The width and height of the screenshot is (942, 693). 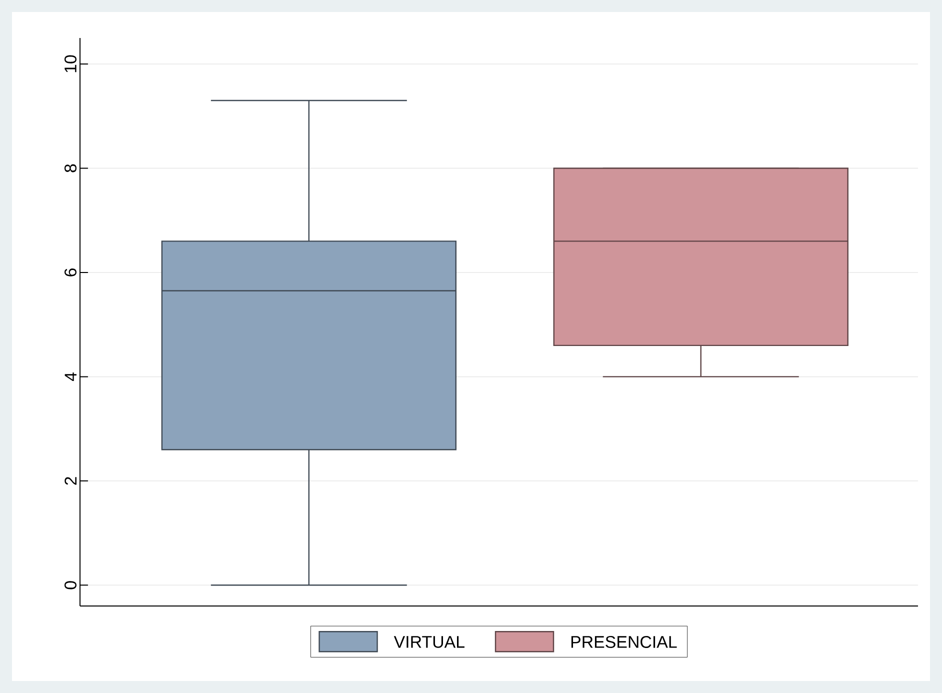 What do you see at coordinates (70, 377) in the screenshot?
I see `y-tick-label: 4` at bounding box center [70, 377].